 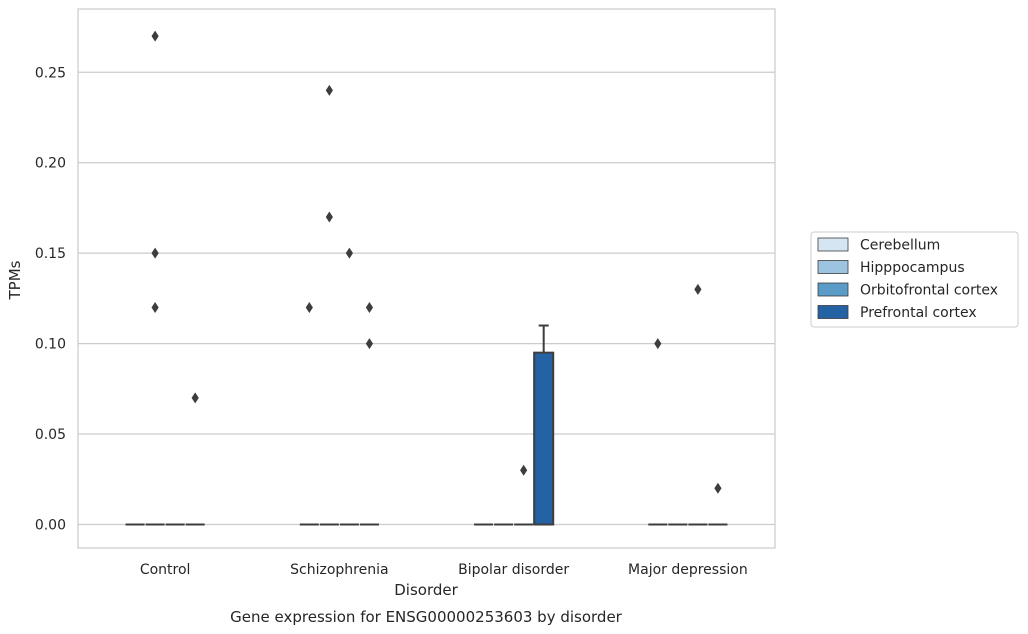 I want to click on y-tick-labels: 0.00 0.05 0.10 0.15 0.20 0.25, so click(x=50, y=299).